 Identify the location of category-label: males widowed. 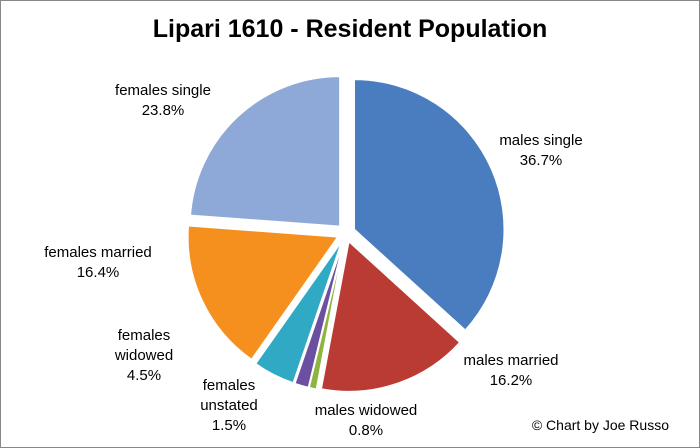
(366, 410).